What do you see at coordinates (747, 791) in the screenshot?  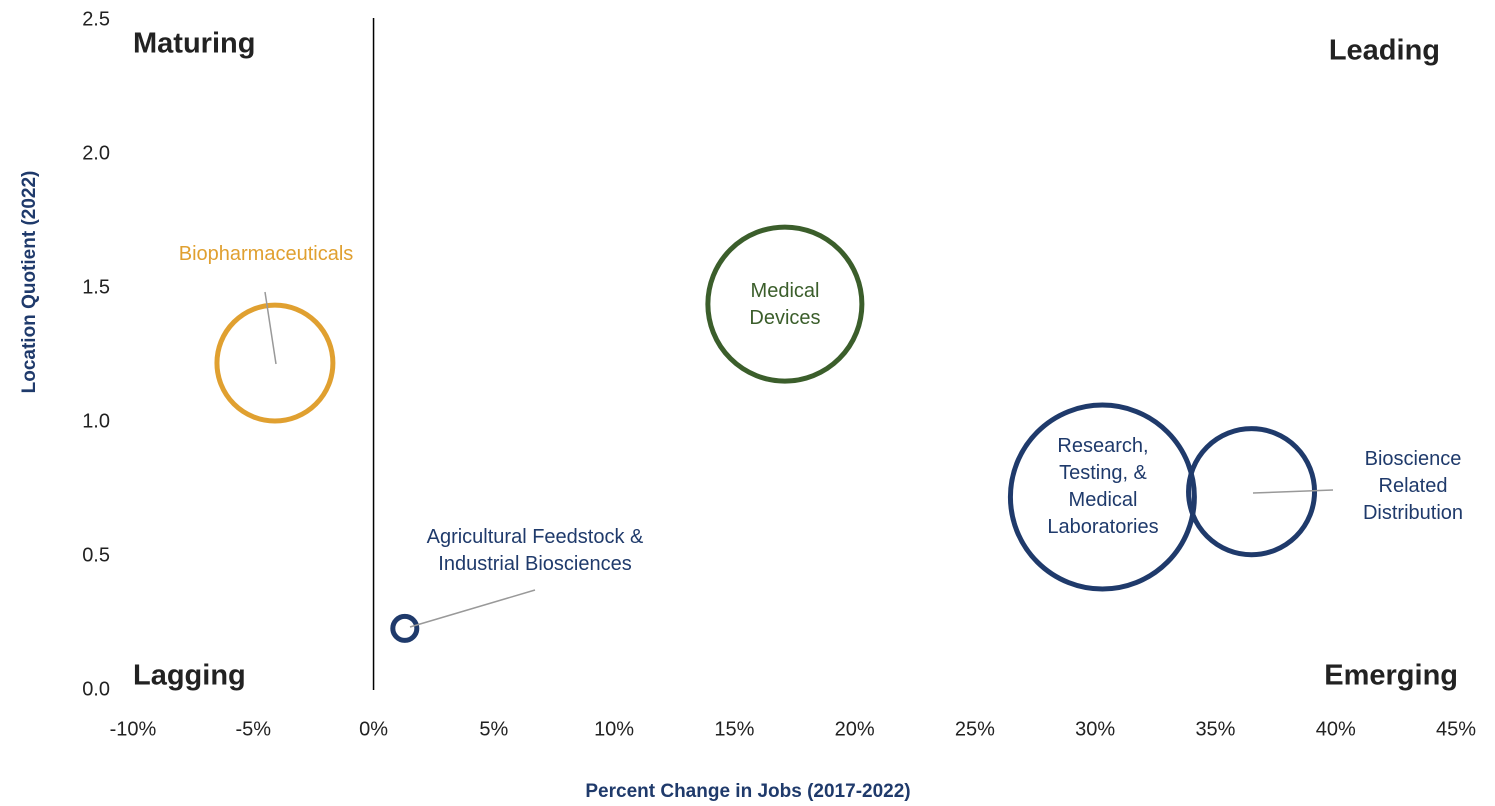 I see `x-axis-title: Percent Change in Jobs (2017-2022)` at bounding box center [747, 791].